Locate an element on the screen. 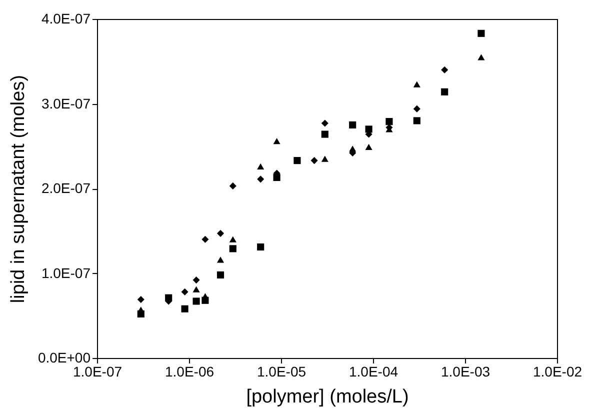 The image size is (604, 412). y-axis-title: lipid in supernatant (moles) is located at coordinates (18, 189).